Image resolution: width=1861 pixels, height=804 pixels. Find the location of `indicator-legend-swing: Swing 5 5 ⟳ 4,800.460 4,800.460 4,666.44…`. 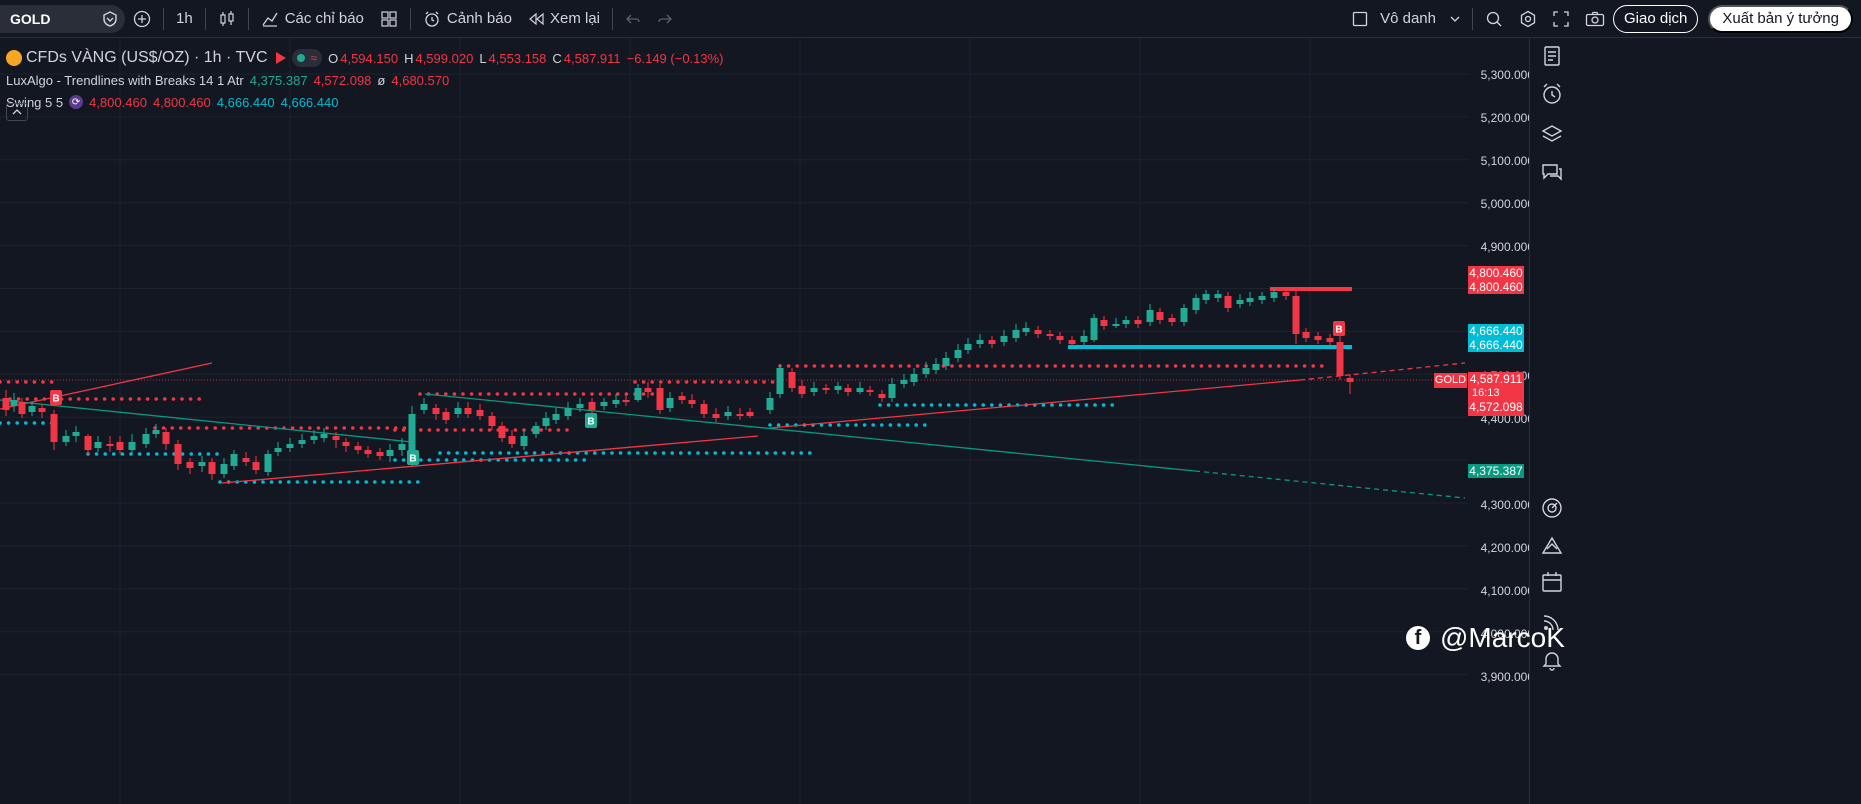

indicator-legend-swing: Swing 5 5 ⟳ 4,800.460 4,800.460 4,666.44… is located at coordinates (365, 102).